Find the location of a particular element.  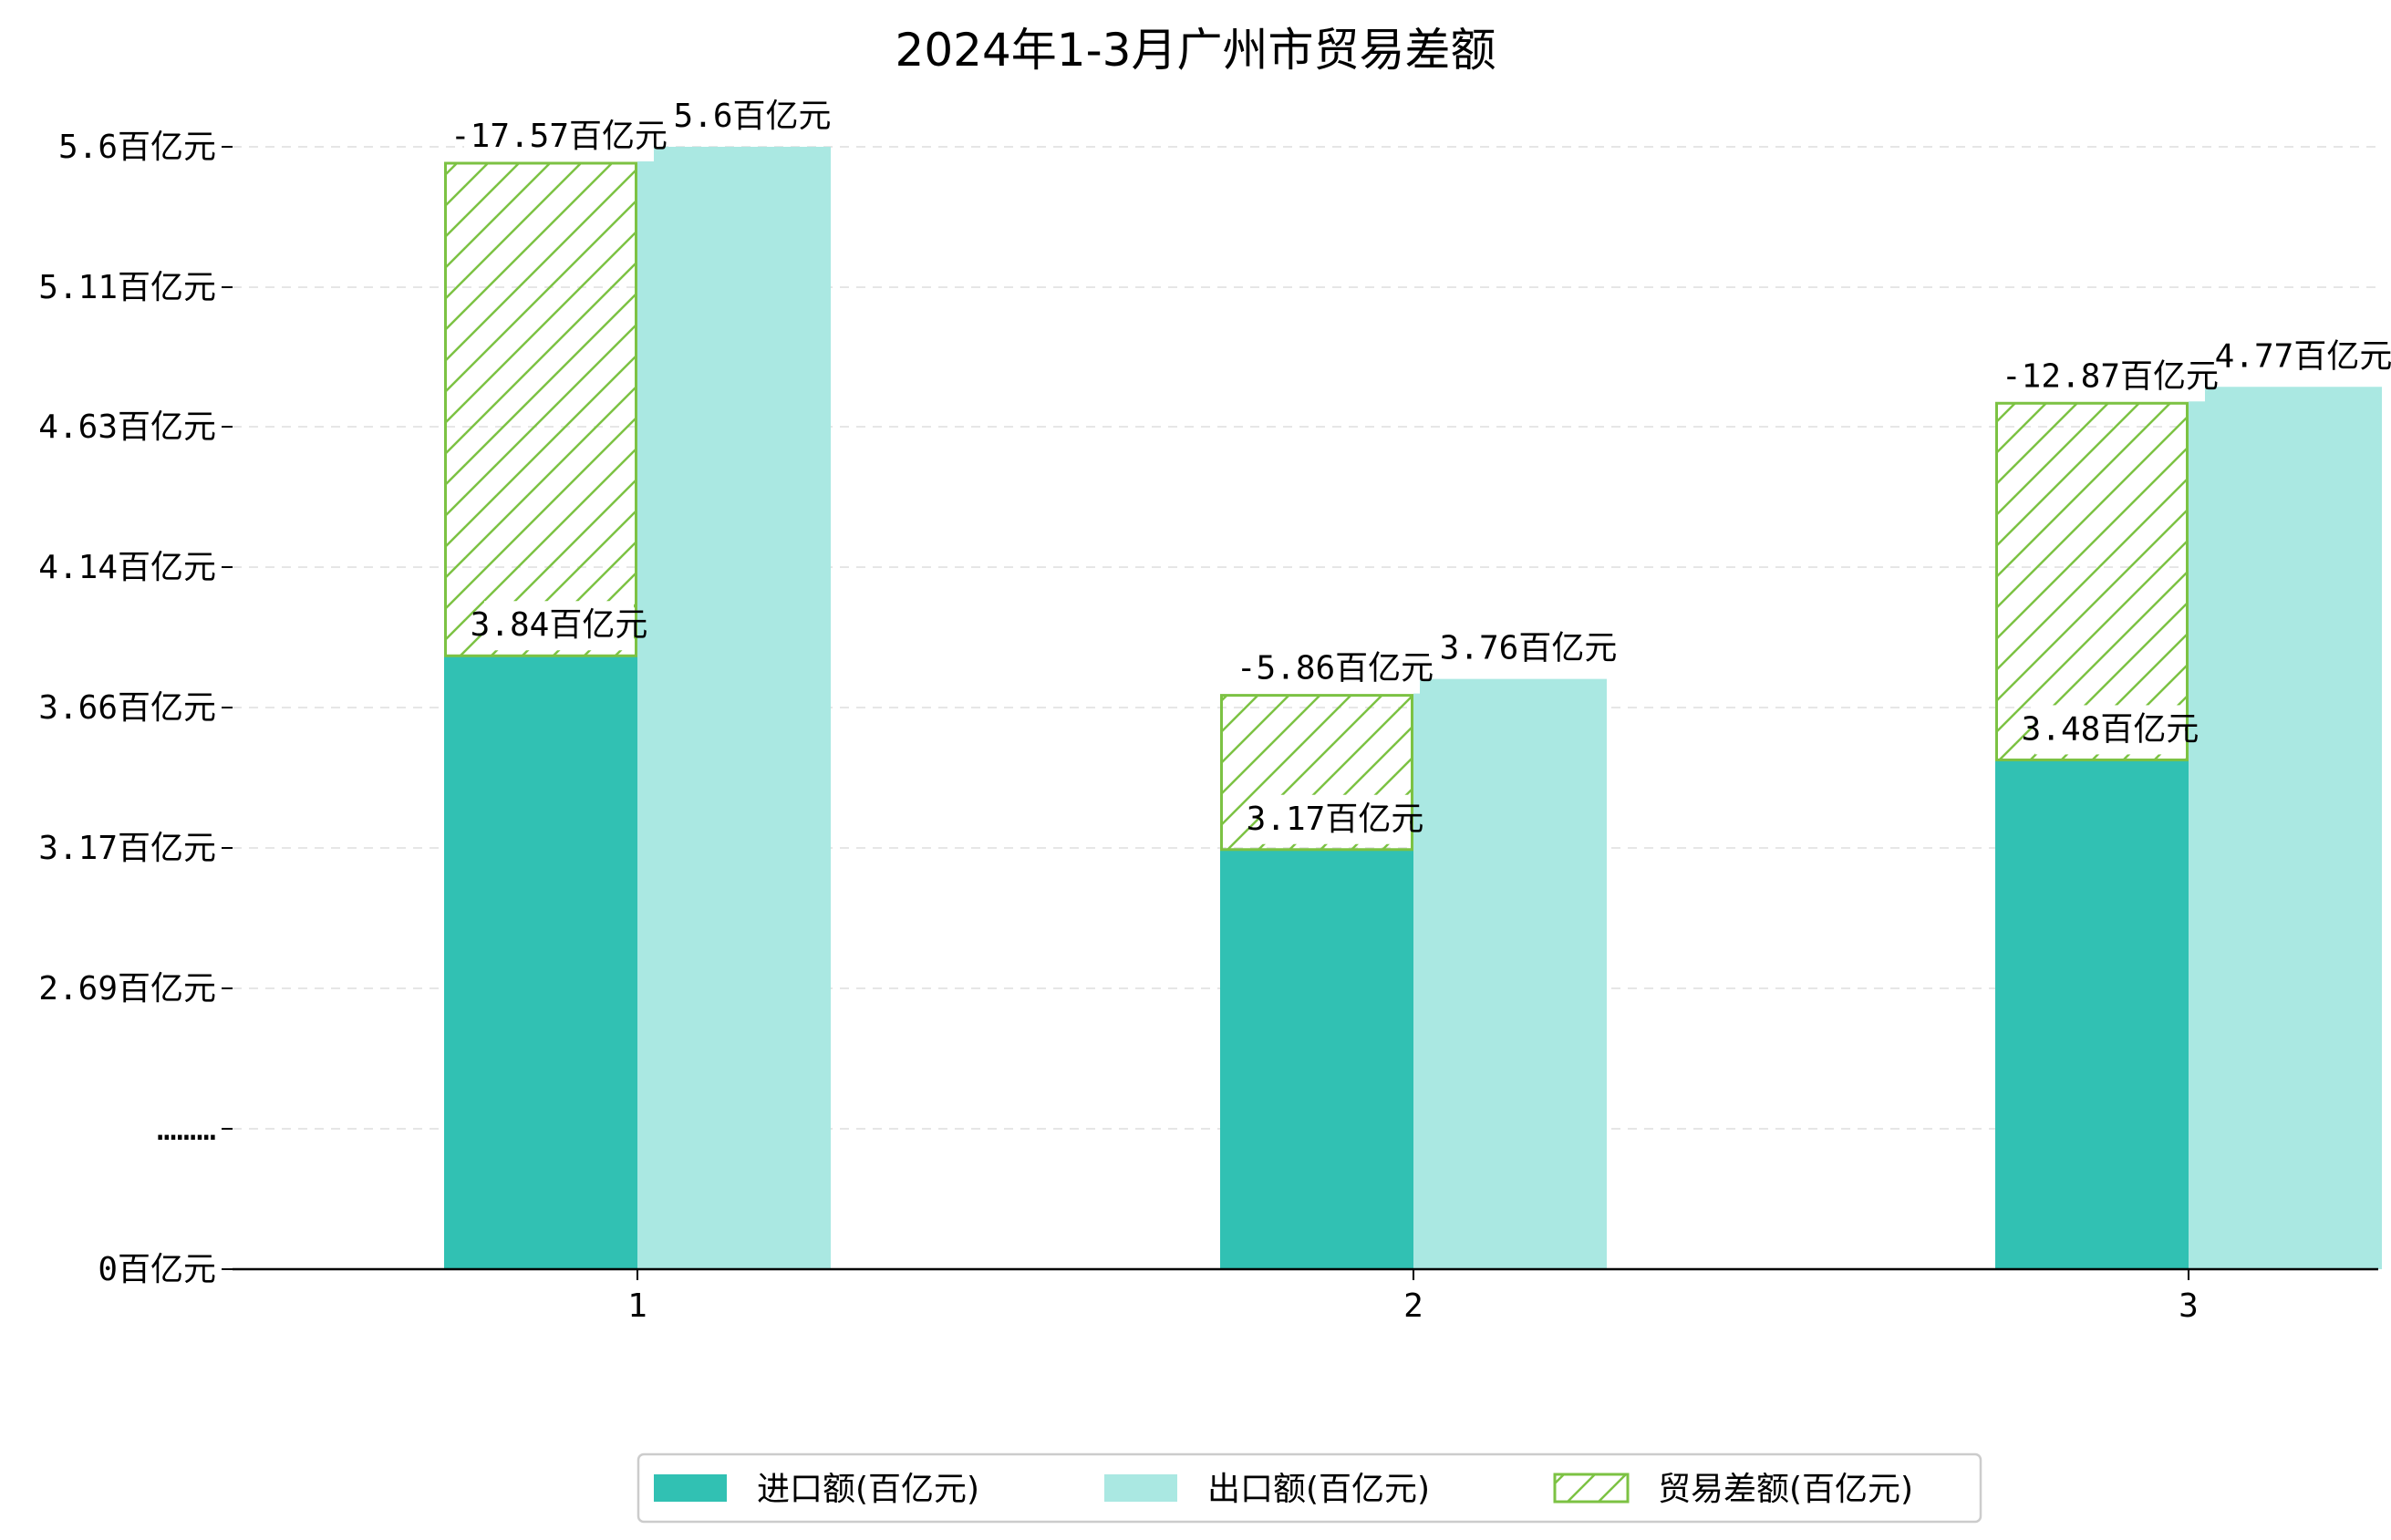

trade-balance-label: -17.57百亿元 is located at coordinates (559, 136).